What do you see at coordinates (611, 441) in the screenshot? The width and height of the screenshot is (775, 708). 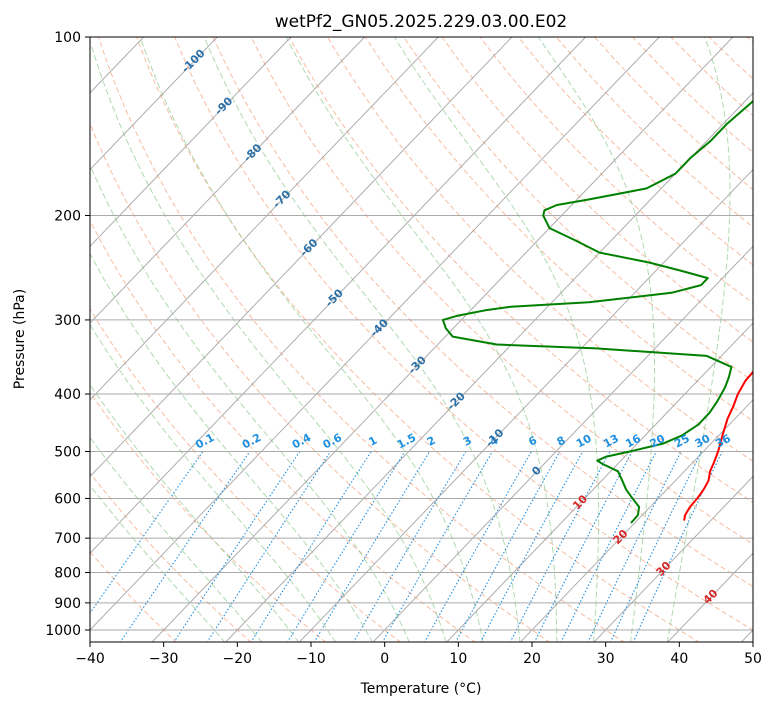 I see `mixing-ratio-label: 13` at bounding box center [611, 441].